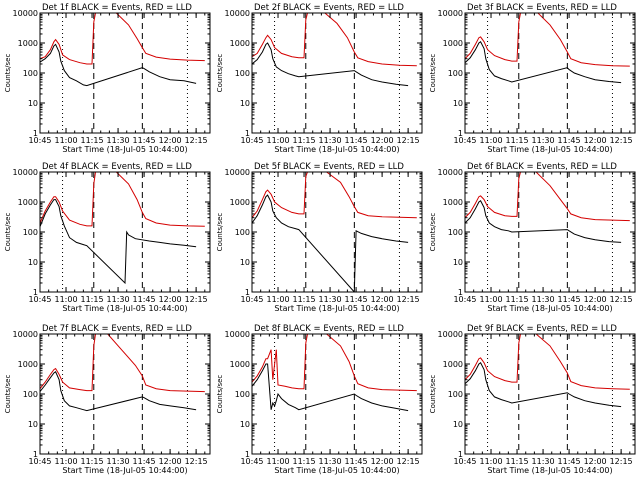 The width and height of the screenshot is (640, 480). I want to click on det-1-xtick-label: 11:30, so click(118, 140).